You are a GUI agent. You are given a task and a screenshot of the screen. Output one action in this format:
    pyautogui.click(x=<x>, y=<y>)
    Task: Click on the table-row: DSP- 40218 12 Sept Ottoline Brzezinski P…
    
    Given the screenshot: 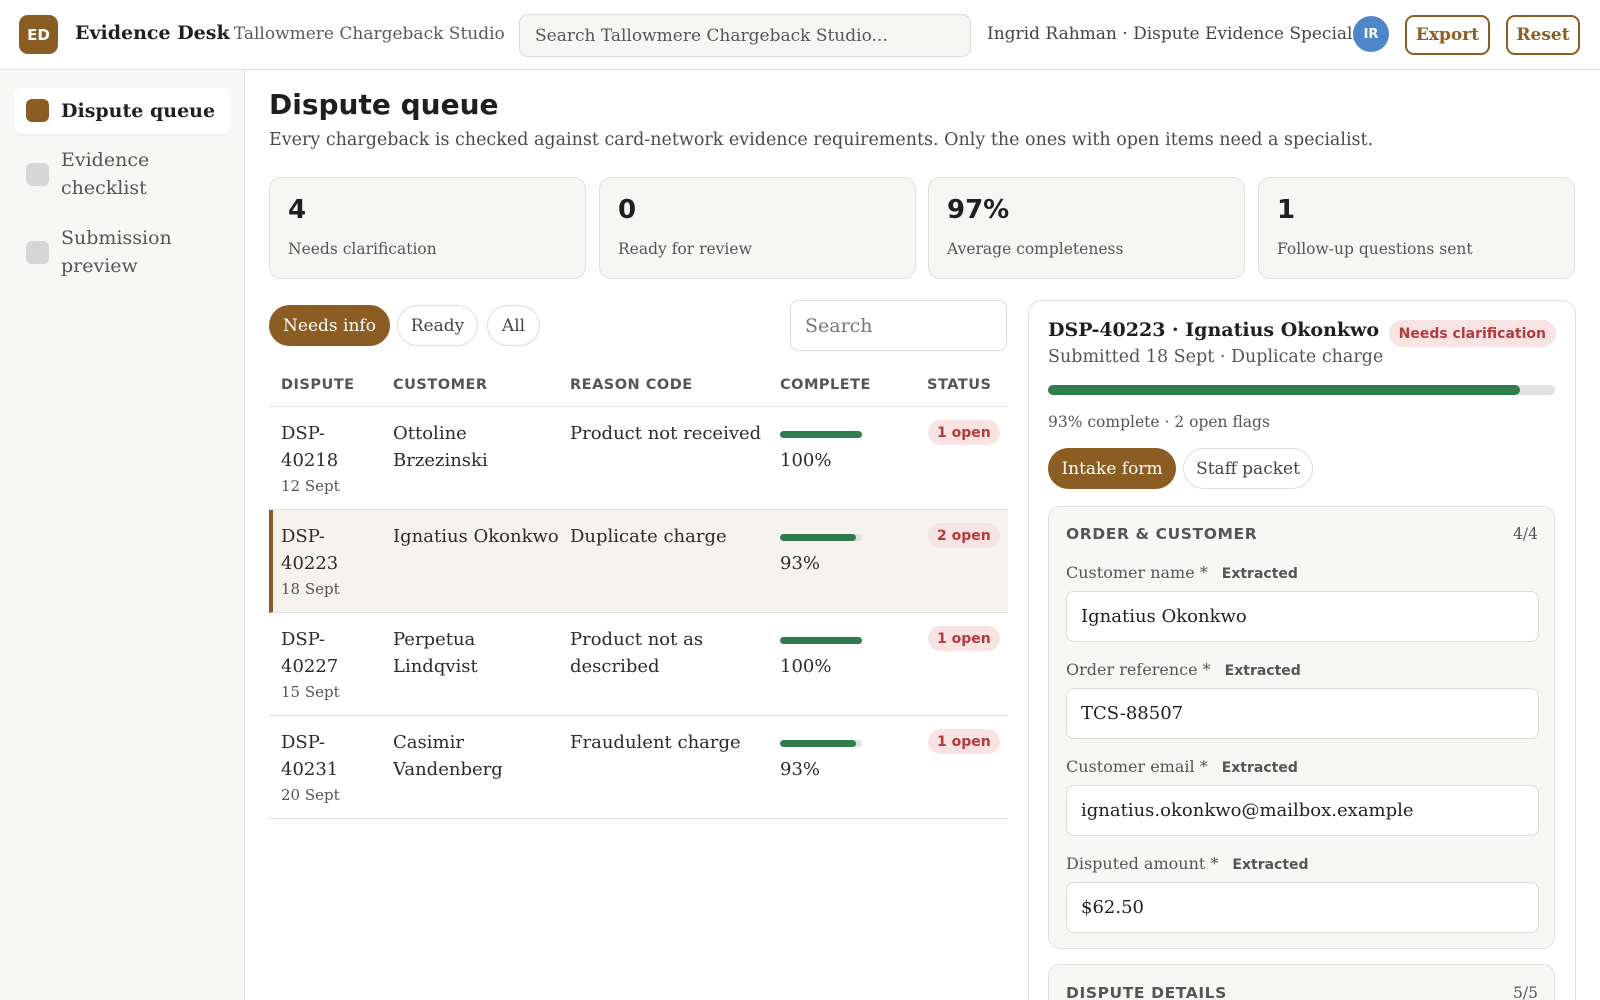 What is the action you would take?
    pyautogui.click(x=638, y=458)
    